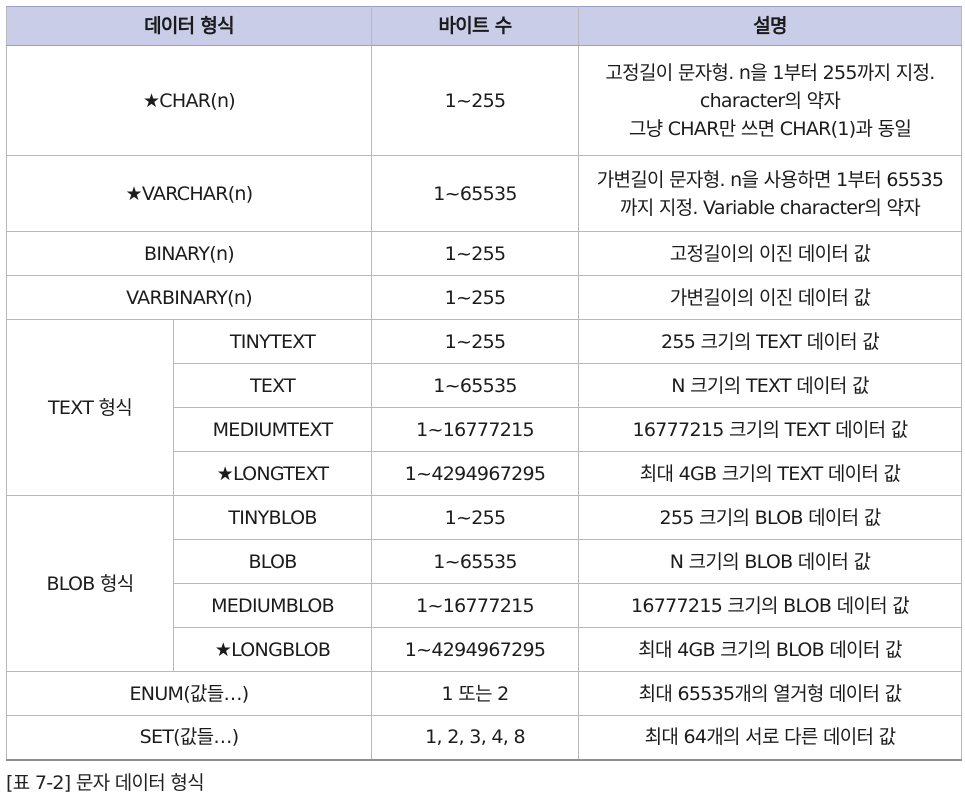 The width and height of the screenshot is (965, 800). I want to click on type-cell: ★VARCHAR(n), so click(189, 193).